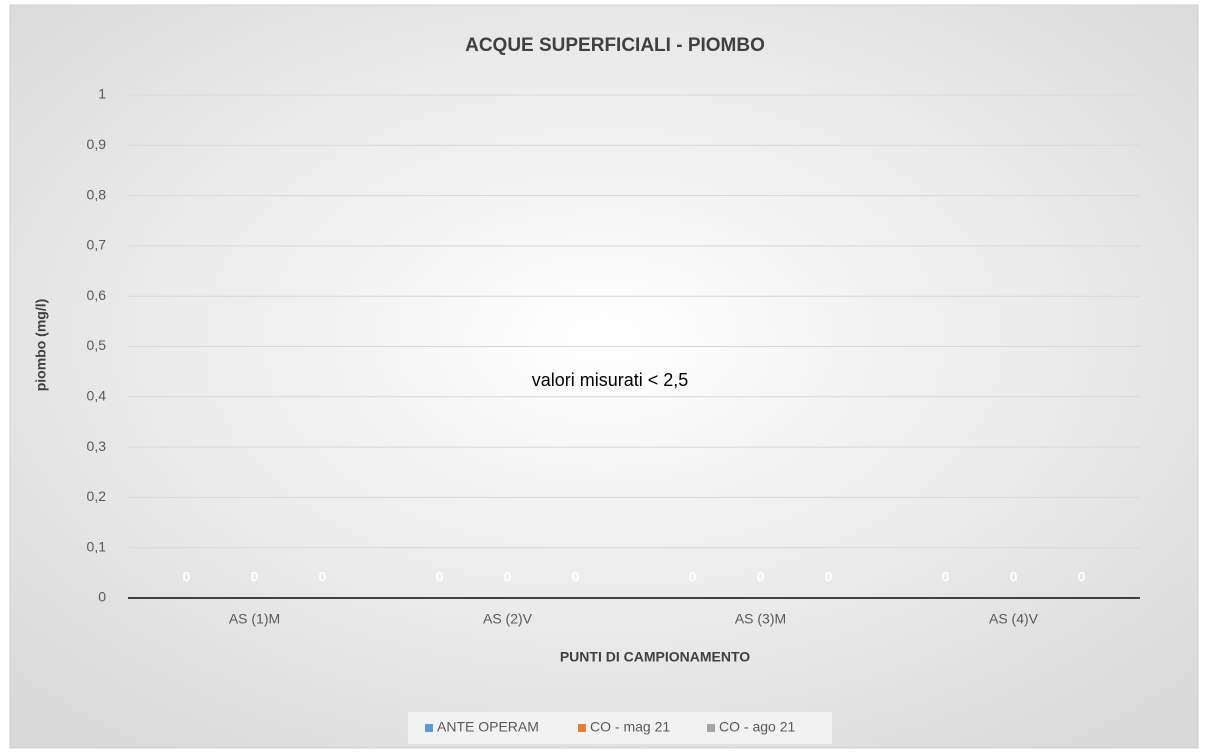 The height and width of the screenshot is (753, 1208). What do you see at coordinates (102, 94) in the screenshot?
I see `y-tick-label: 1` at bounding box center [102, 94].